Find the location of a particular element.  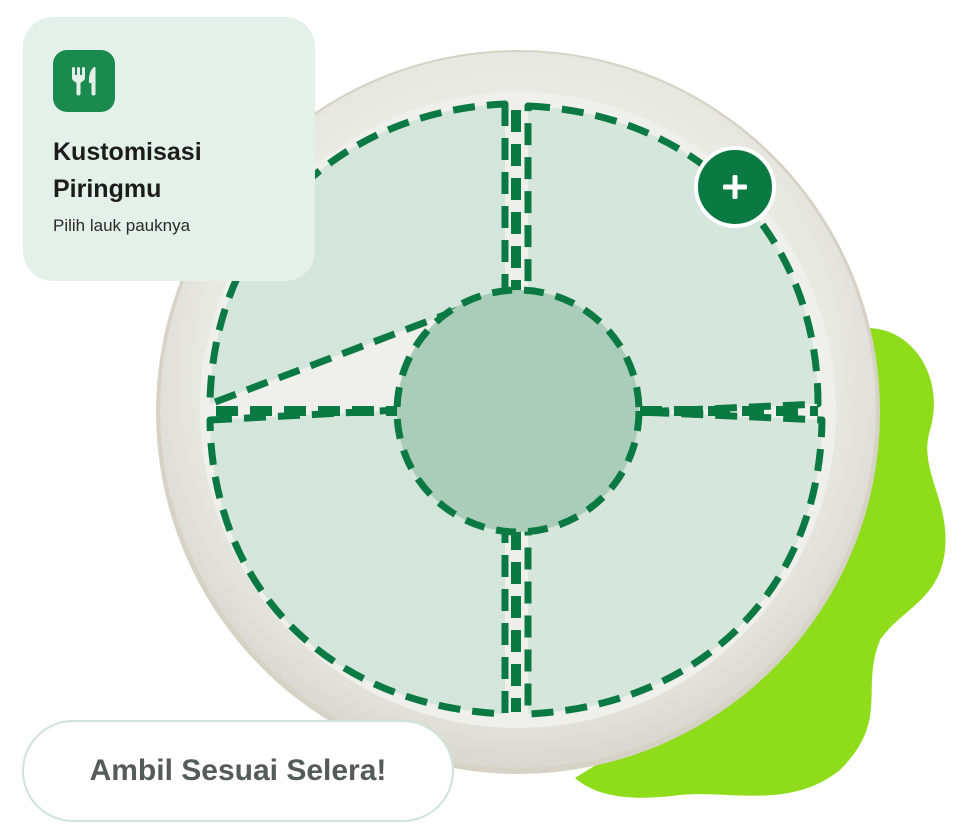

pill-label: Ambil Sesuai Selera! is located at coordinates (238, 770).